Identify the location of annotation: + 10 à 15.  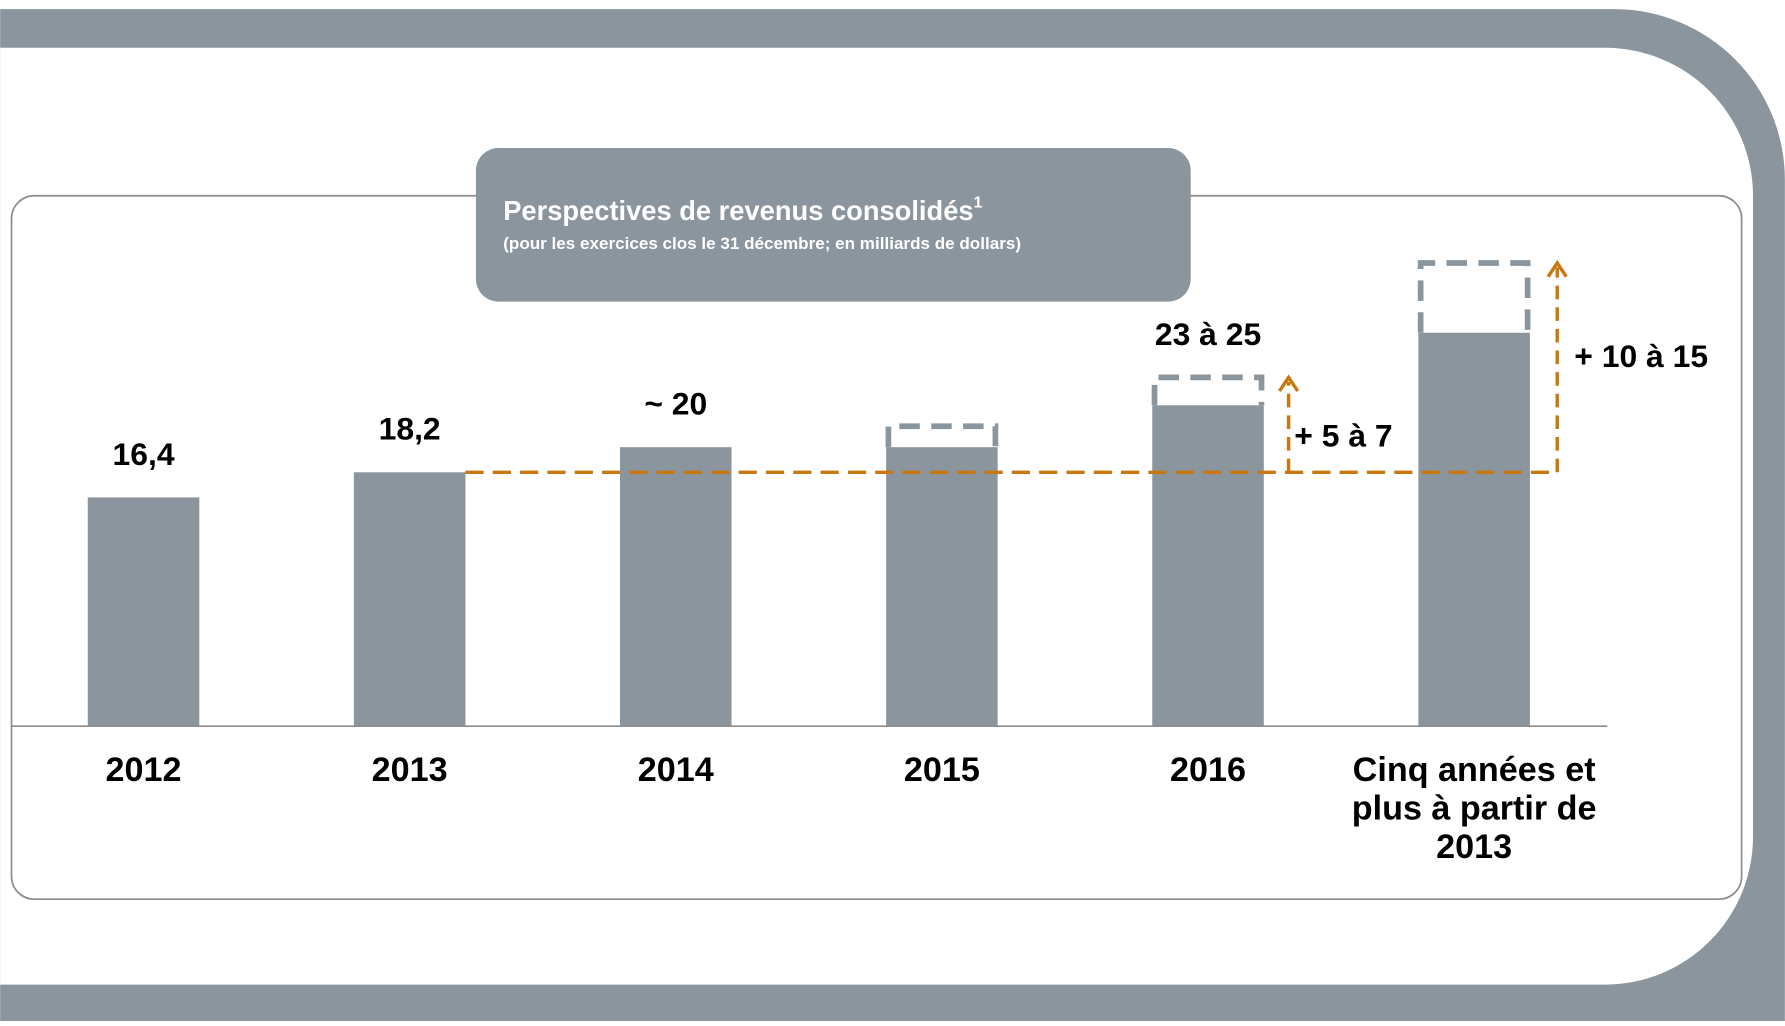
(1641, 356).